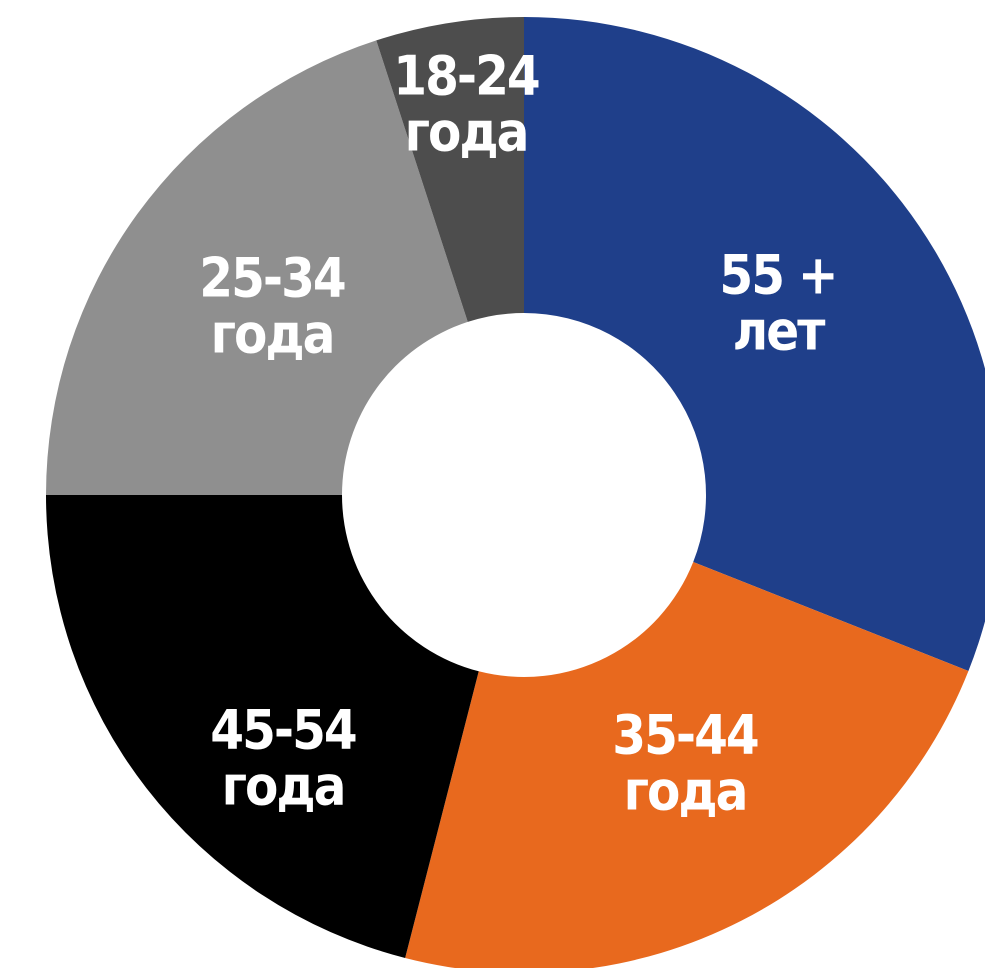  What do you see at coordinates (283, 730) in the screenshot?
I see `slice-label: 45-54` at bounding box center [283, 730].